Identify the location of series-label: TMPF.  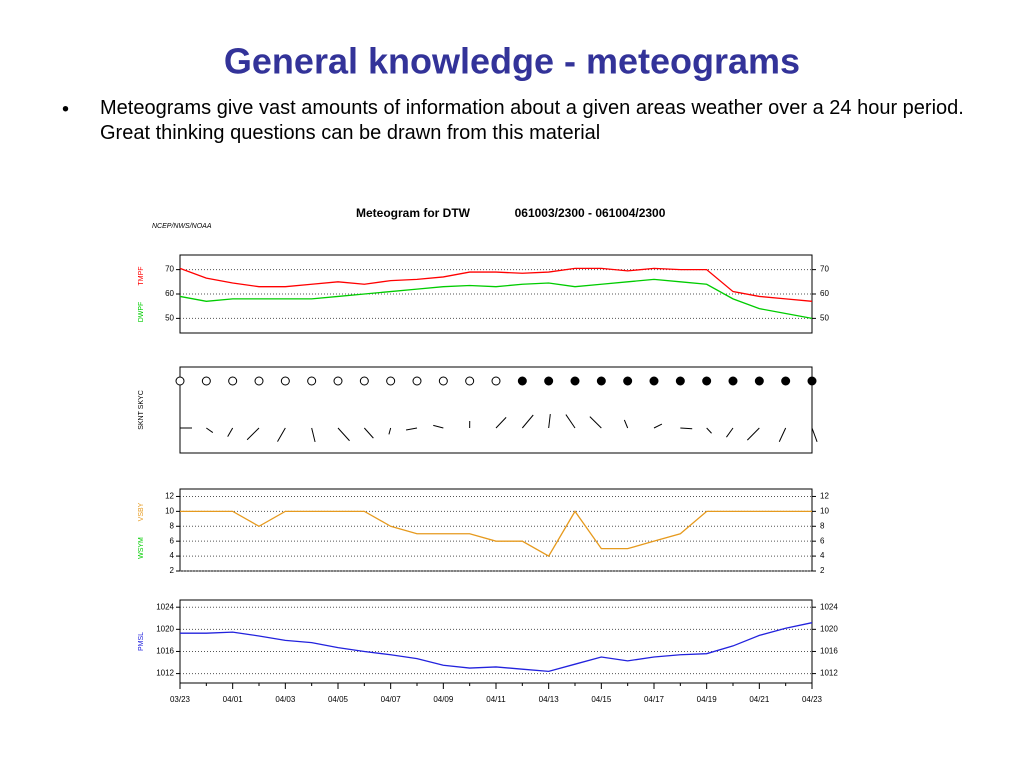
(141, 275).